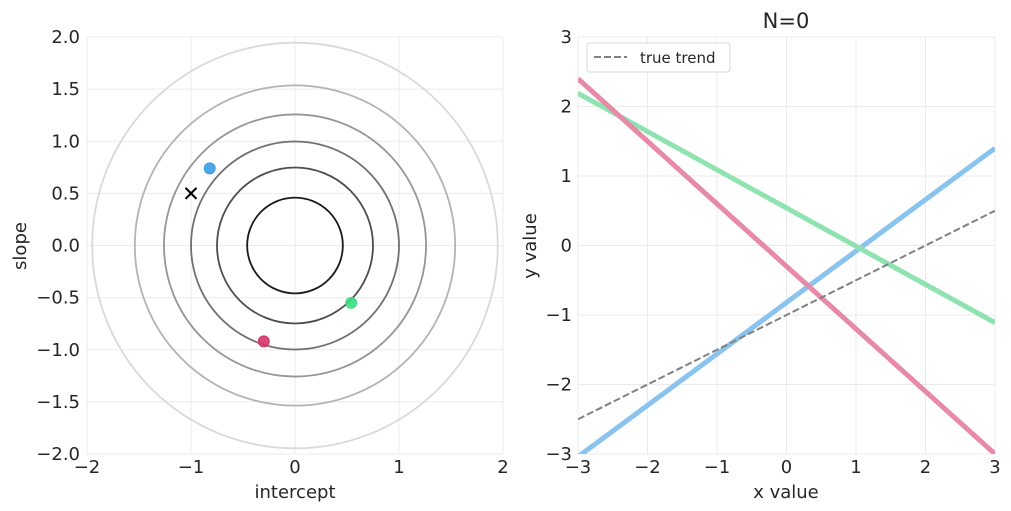 Image resolution: width=1011 pixels, height=511 pixels. Describe the element at coordinates (58, 298) in the screenshot. I see `y-tick-label: −0.5` at that location.